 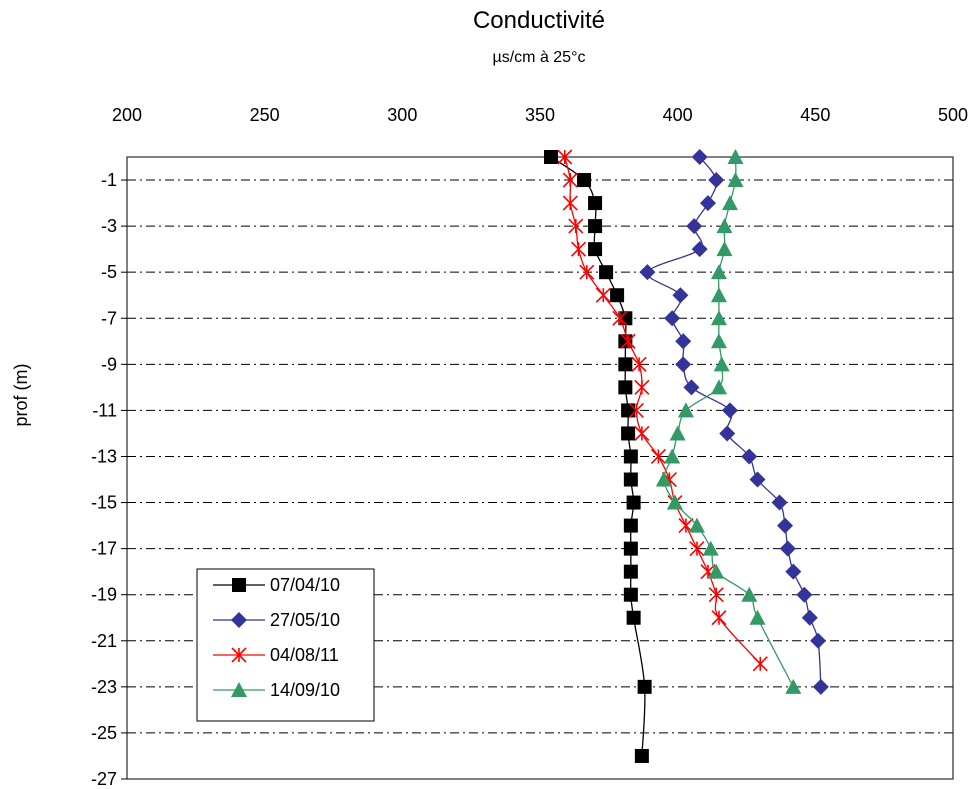 What do you see at coordinates (109, 364) in the screenshot?
I see `y-tick-label: -9` at bounding box center [109, 364].